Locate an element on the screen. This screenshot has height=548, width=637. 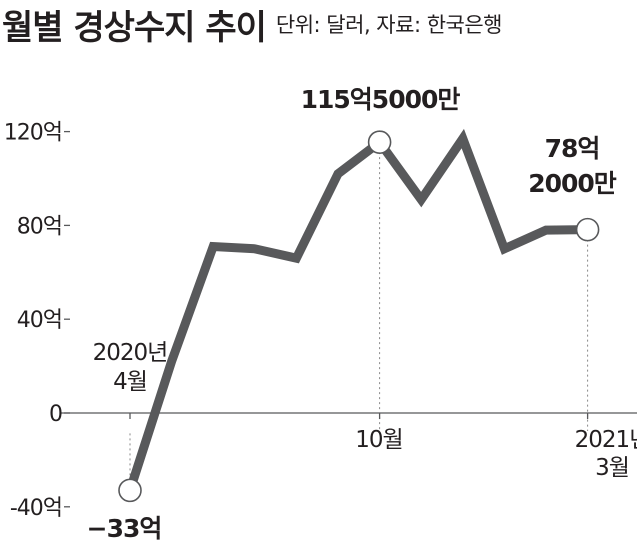
x-axis-label: 10월 is located at coordinates (378, 440).